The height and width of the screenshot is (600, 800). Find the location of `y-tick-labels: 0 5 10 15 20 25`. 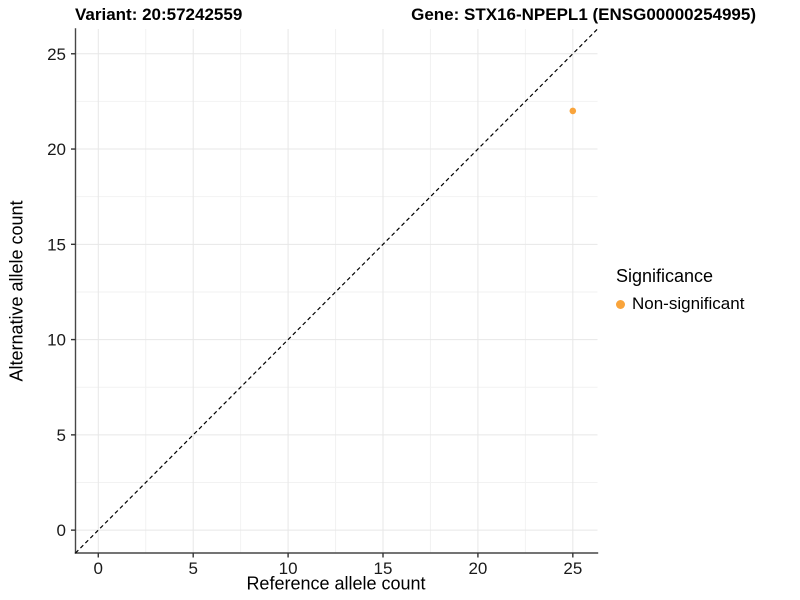

y-tick-labels: 0 5 10 15 20 25 is located at coordinates (56, 292).